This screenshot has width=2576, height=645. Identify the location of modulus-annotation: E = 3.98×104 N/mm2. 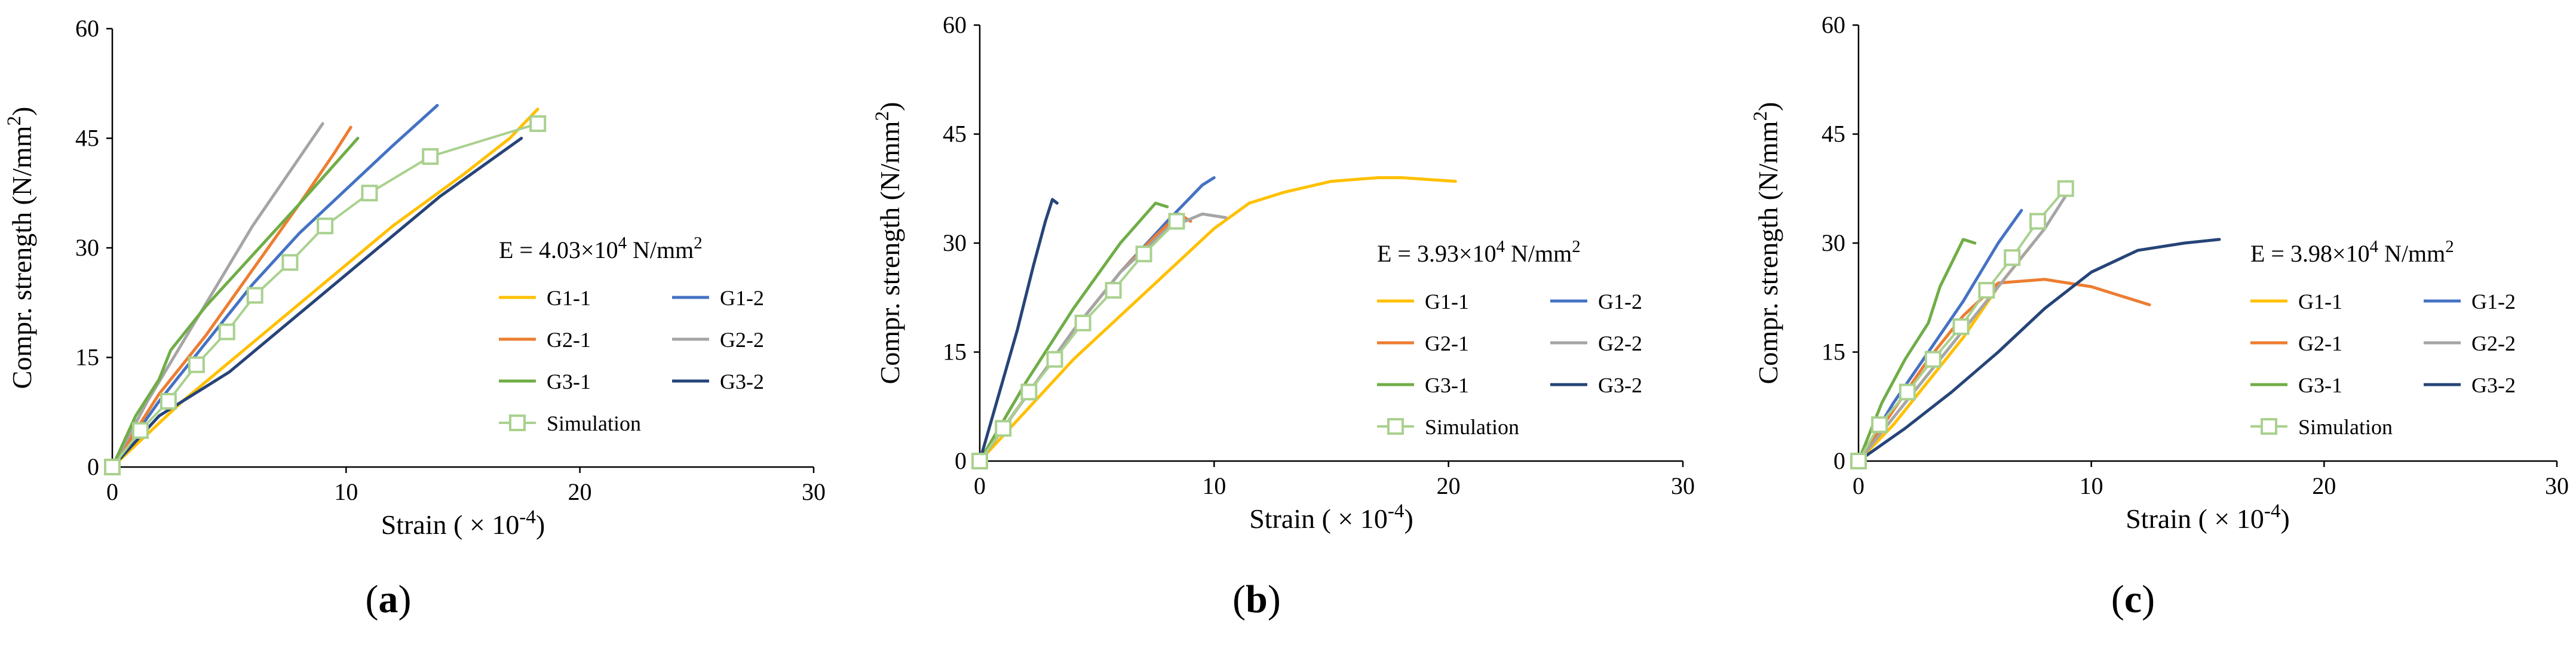
(2352, 252).